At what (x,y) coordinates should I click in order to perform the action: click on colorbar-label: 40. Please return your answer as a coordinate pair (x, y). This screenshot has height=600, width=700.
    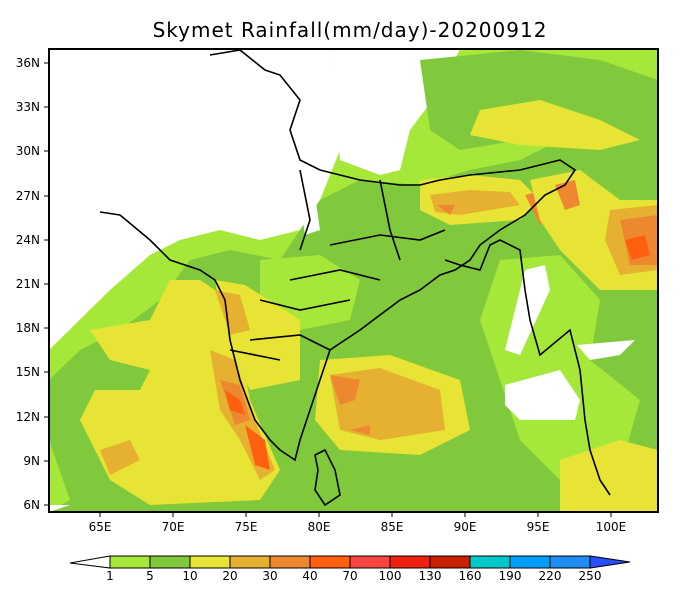
    Looking at the image, I should click on (309, 576).